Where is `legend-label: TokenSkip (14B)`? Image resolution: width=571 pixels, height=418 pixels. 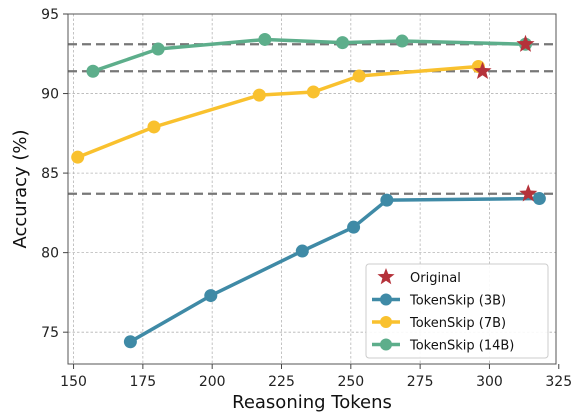
legend-label: TokenSkip (14B) is located at coordinates (461, 346).